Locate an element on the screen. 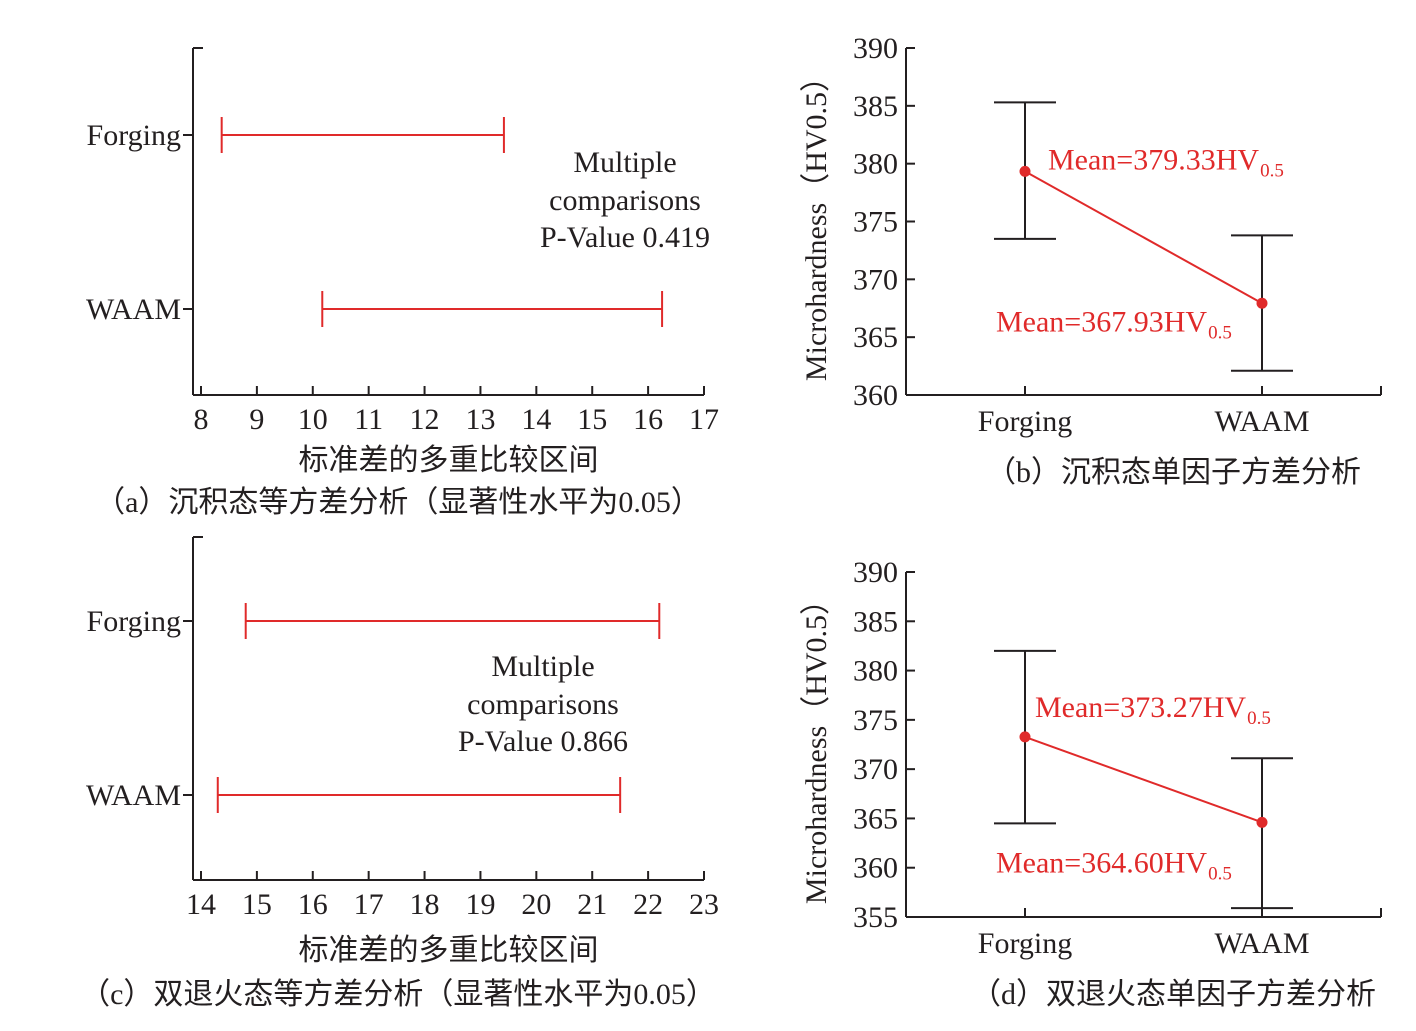  x-tick-label: 23 is located at coordinates (704, 904).